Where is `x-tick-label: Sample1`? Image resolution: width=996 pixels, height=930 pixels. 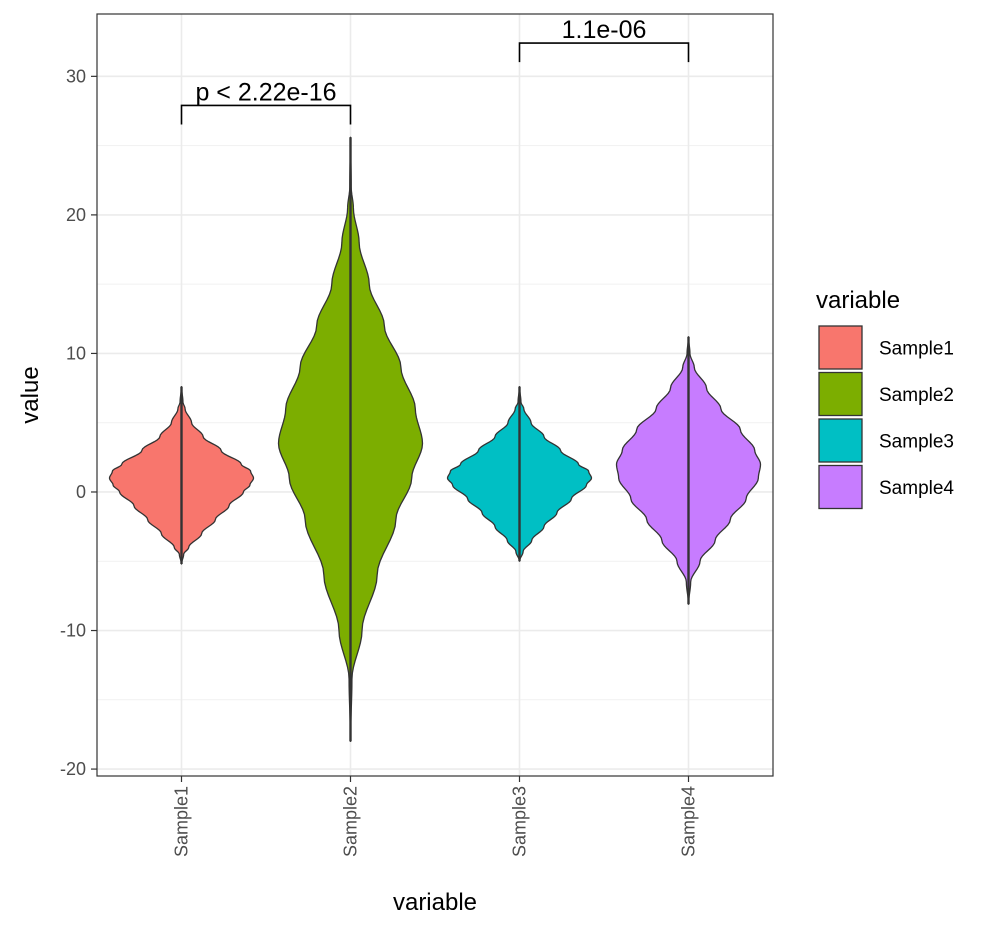 x-tick-label: Sample1 is located at coordinates (182, 821).